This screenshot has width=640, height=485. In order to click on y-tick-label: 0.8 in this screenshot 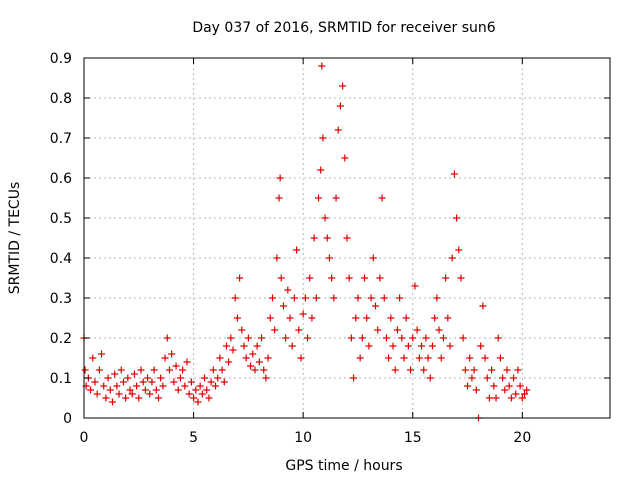, I will do `click(61, 99)`.